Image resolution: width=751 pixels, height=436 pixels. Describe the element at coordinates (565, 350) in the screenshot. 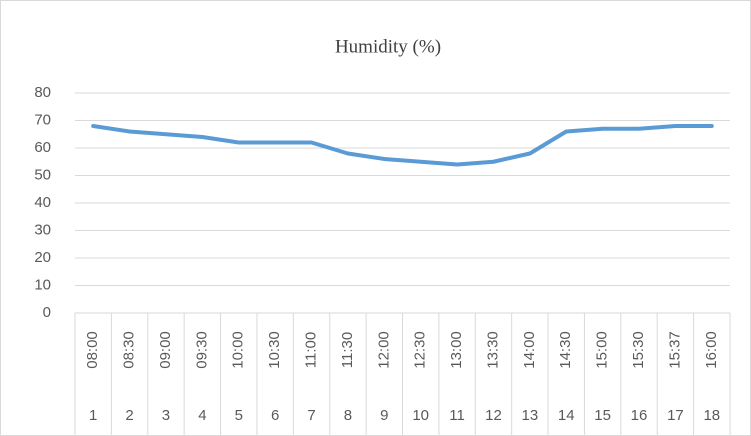

I see `x-tick-label: 14:30` at that location.